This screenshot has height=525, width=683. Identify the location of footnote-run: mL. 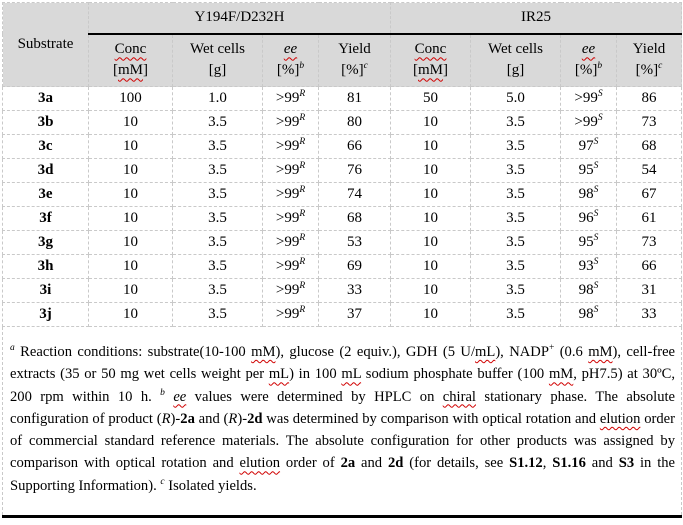
(351, 374).